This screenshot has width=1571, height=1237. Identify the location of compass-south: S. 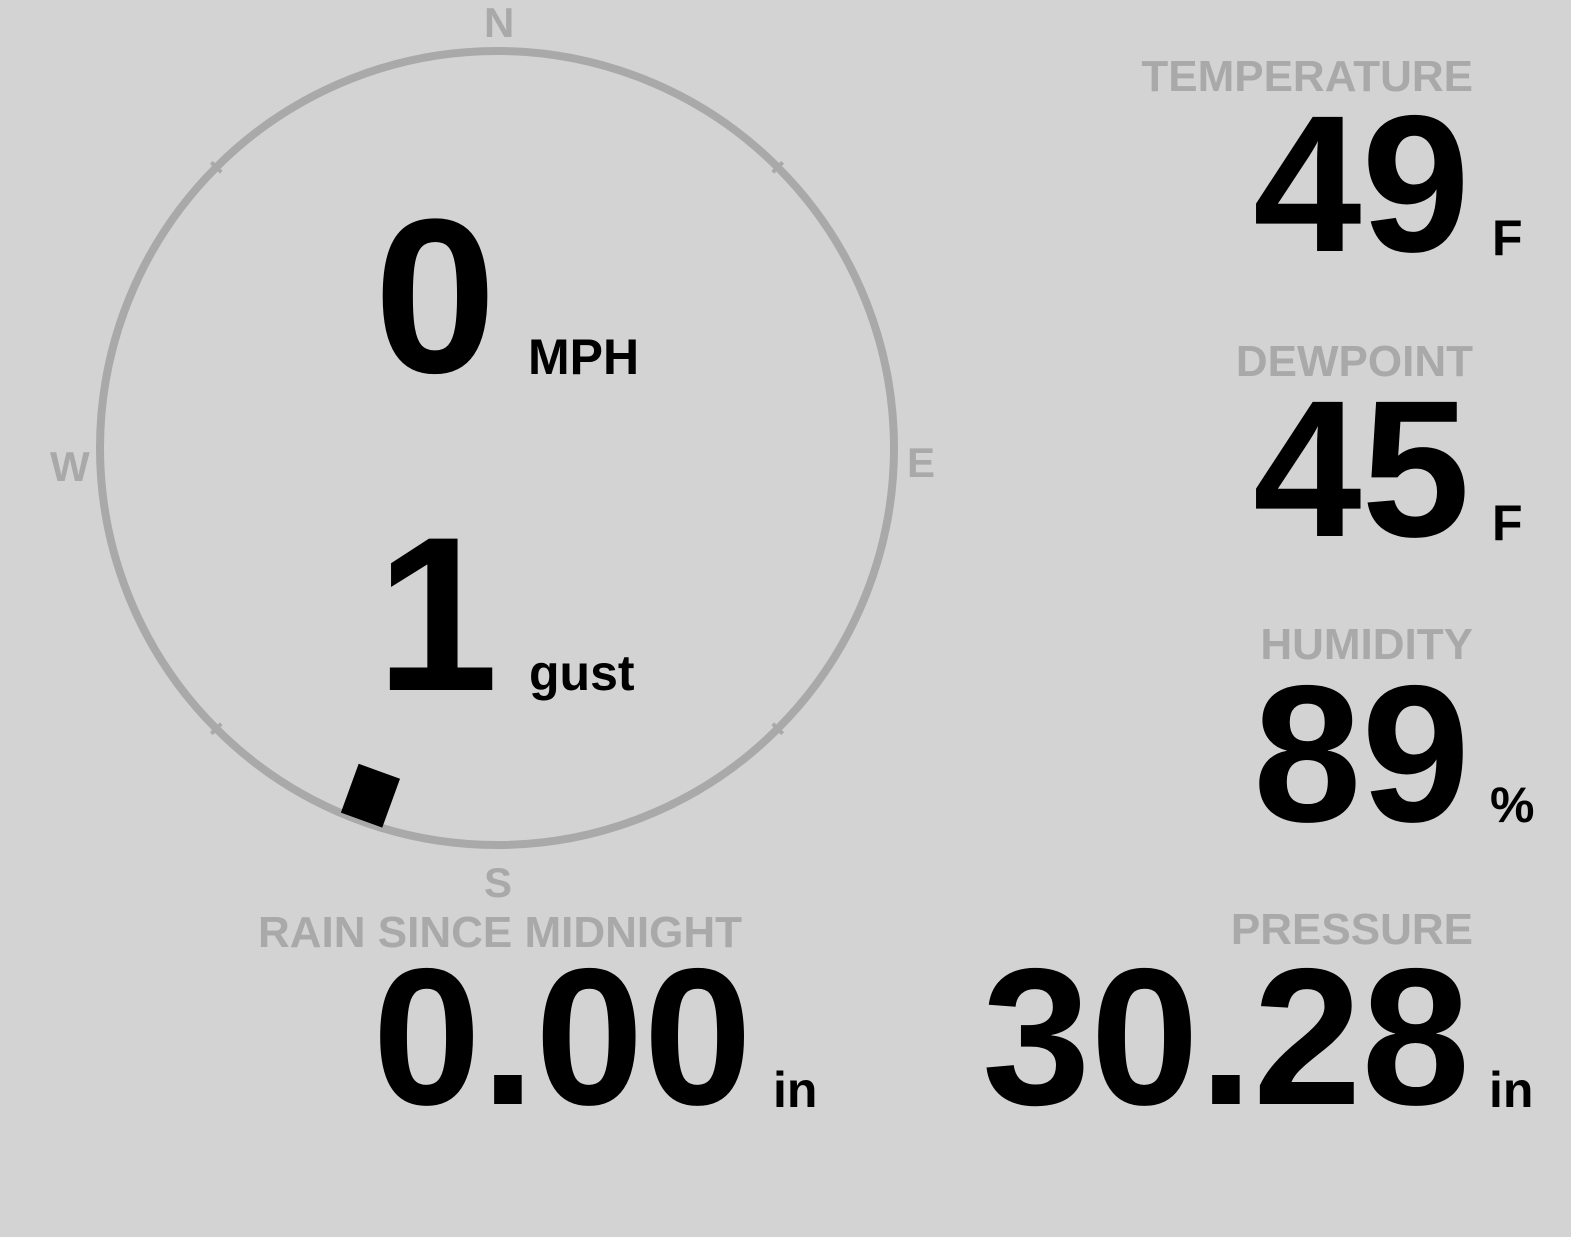
(498, 882).